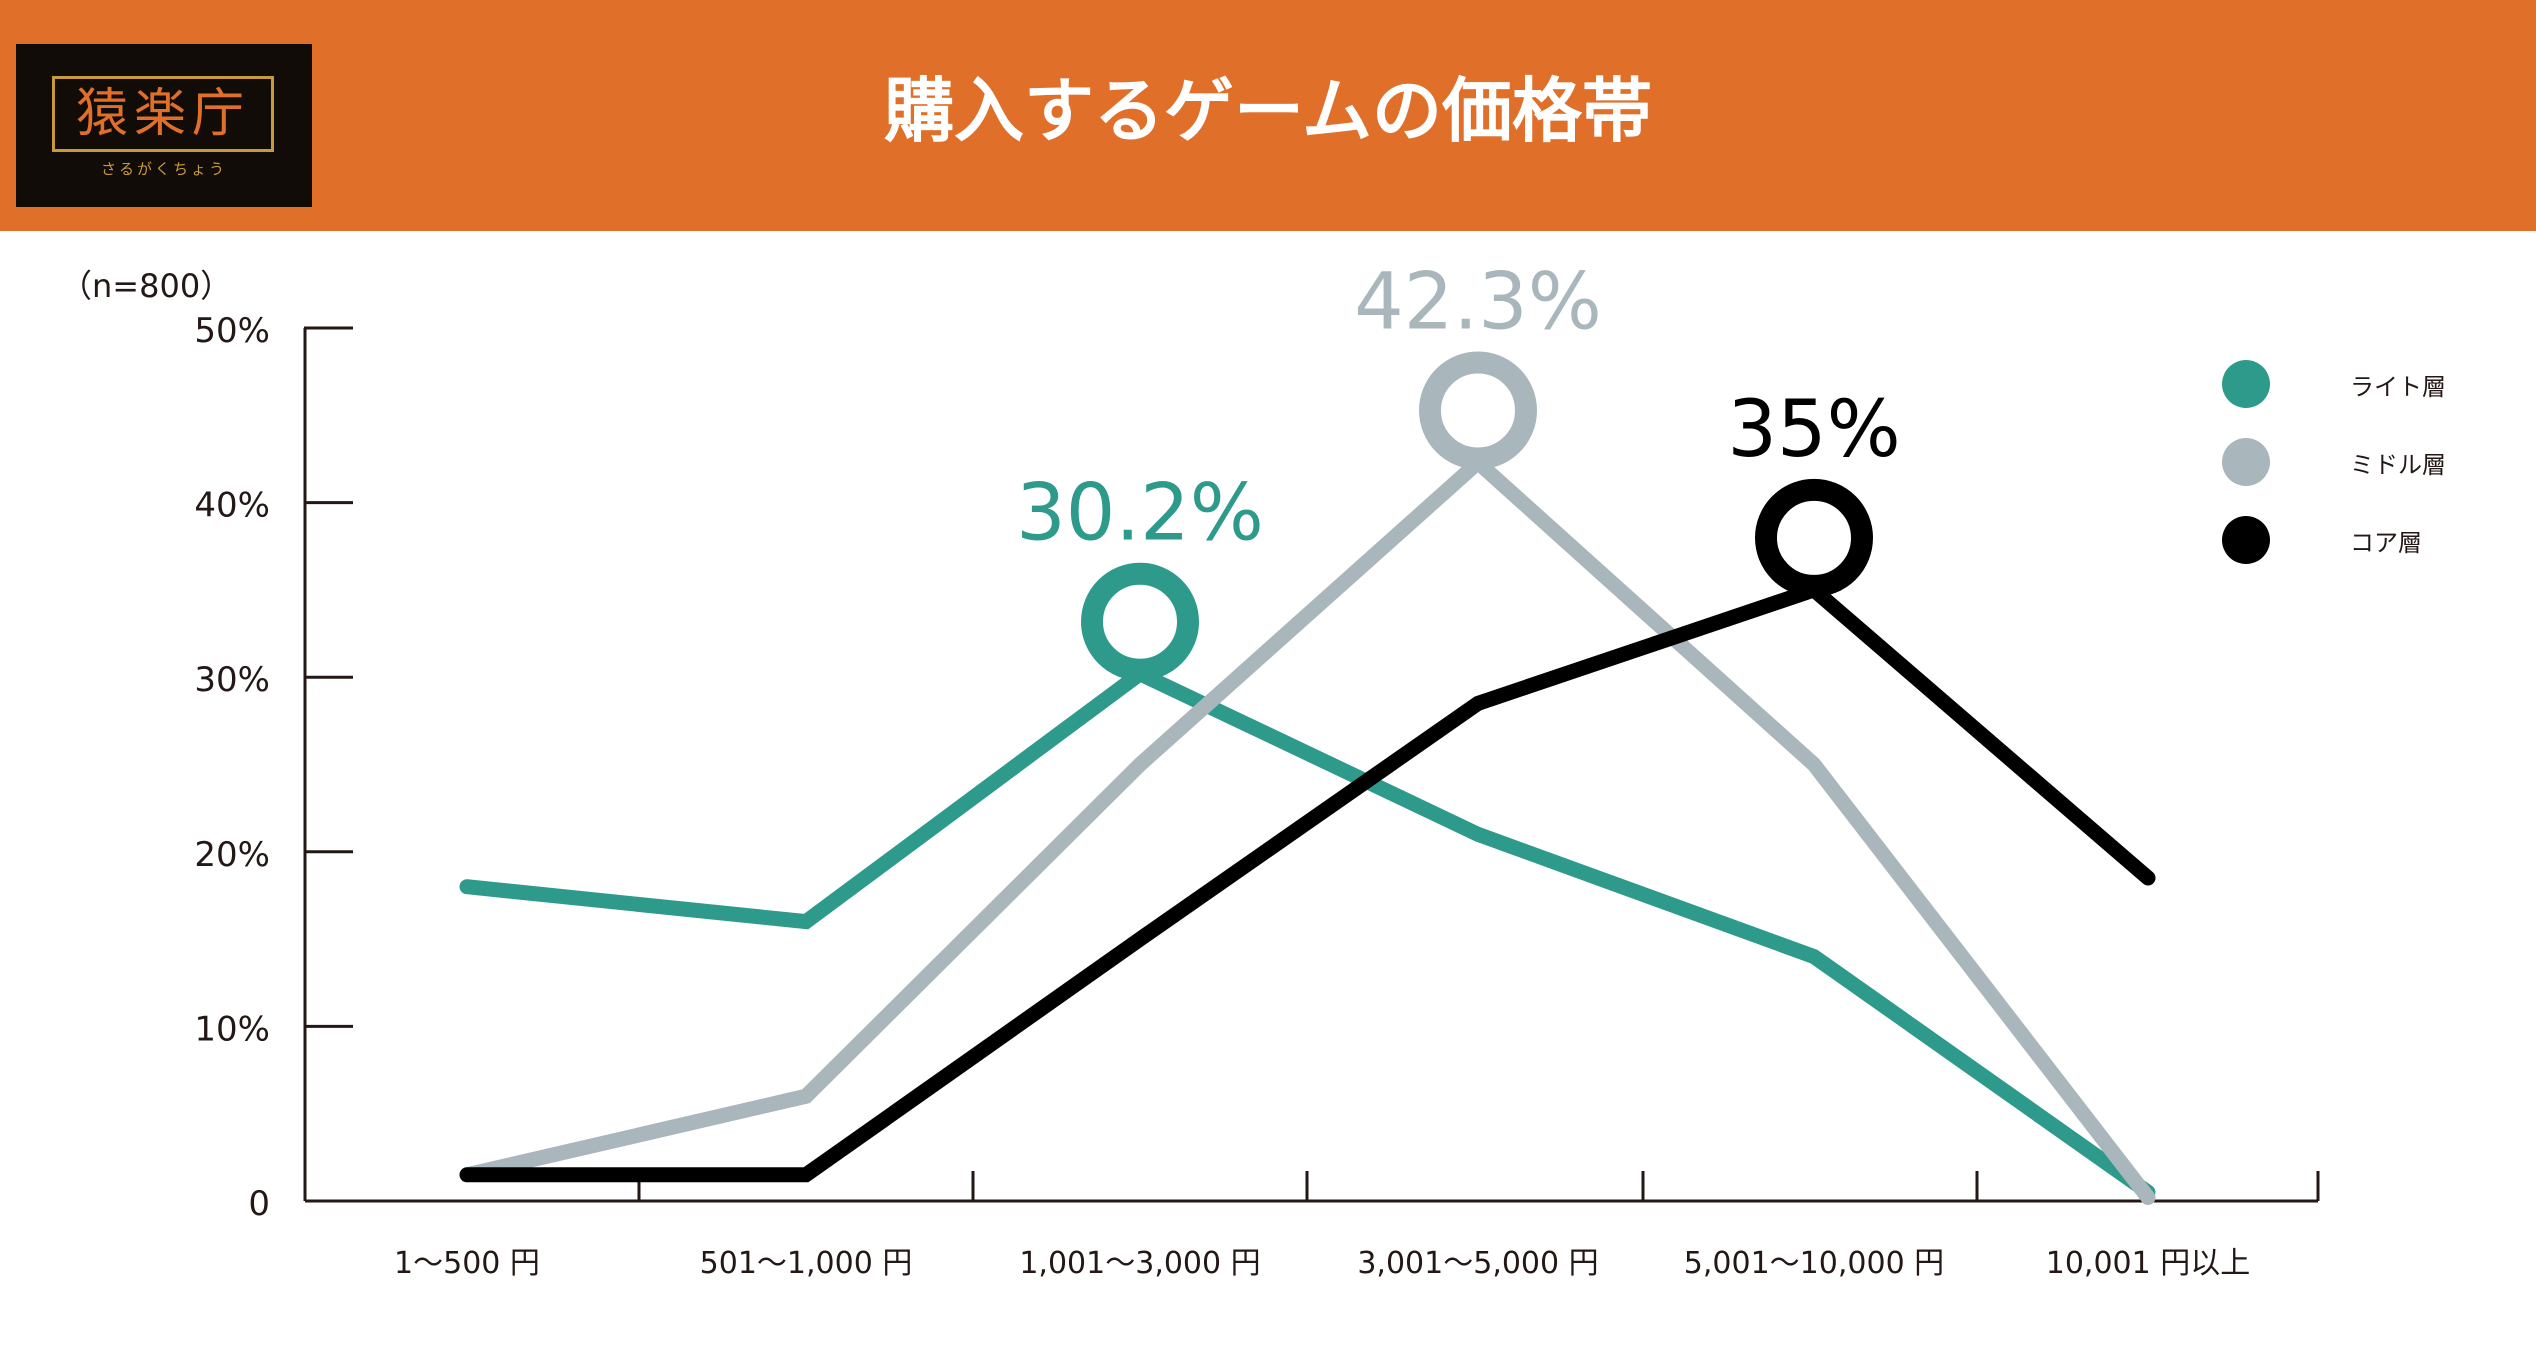 The height and width of the screenshot is (1349, 2536). I want to click on legend-label-middle: ミドル層, so click(2398, 464).